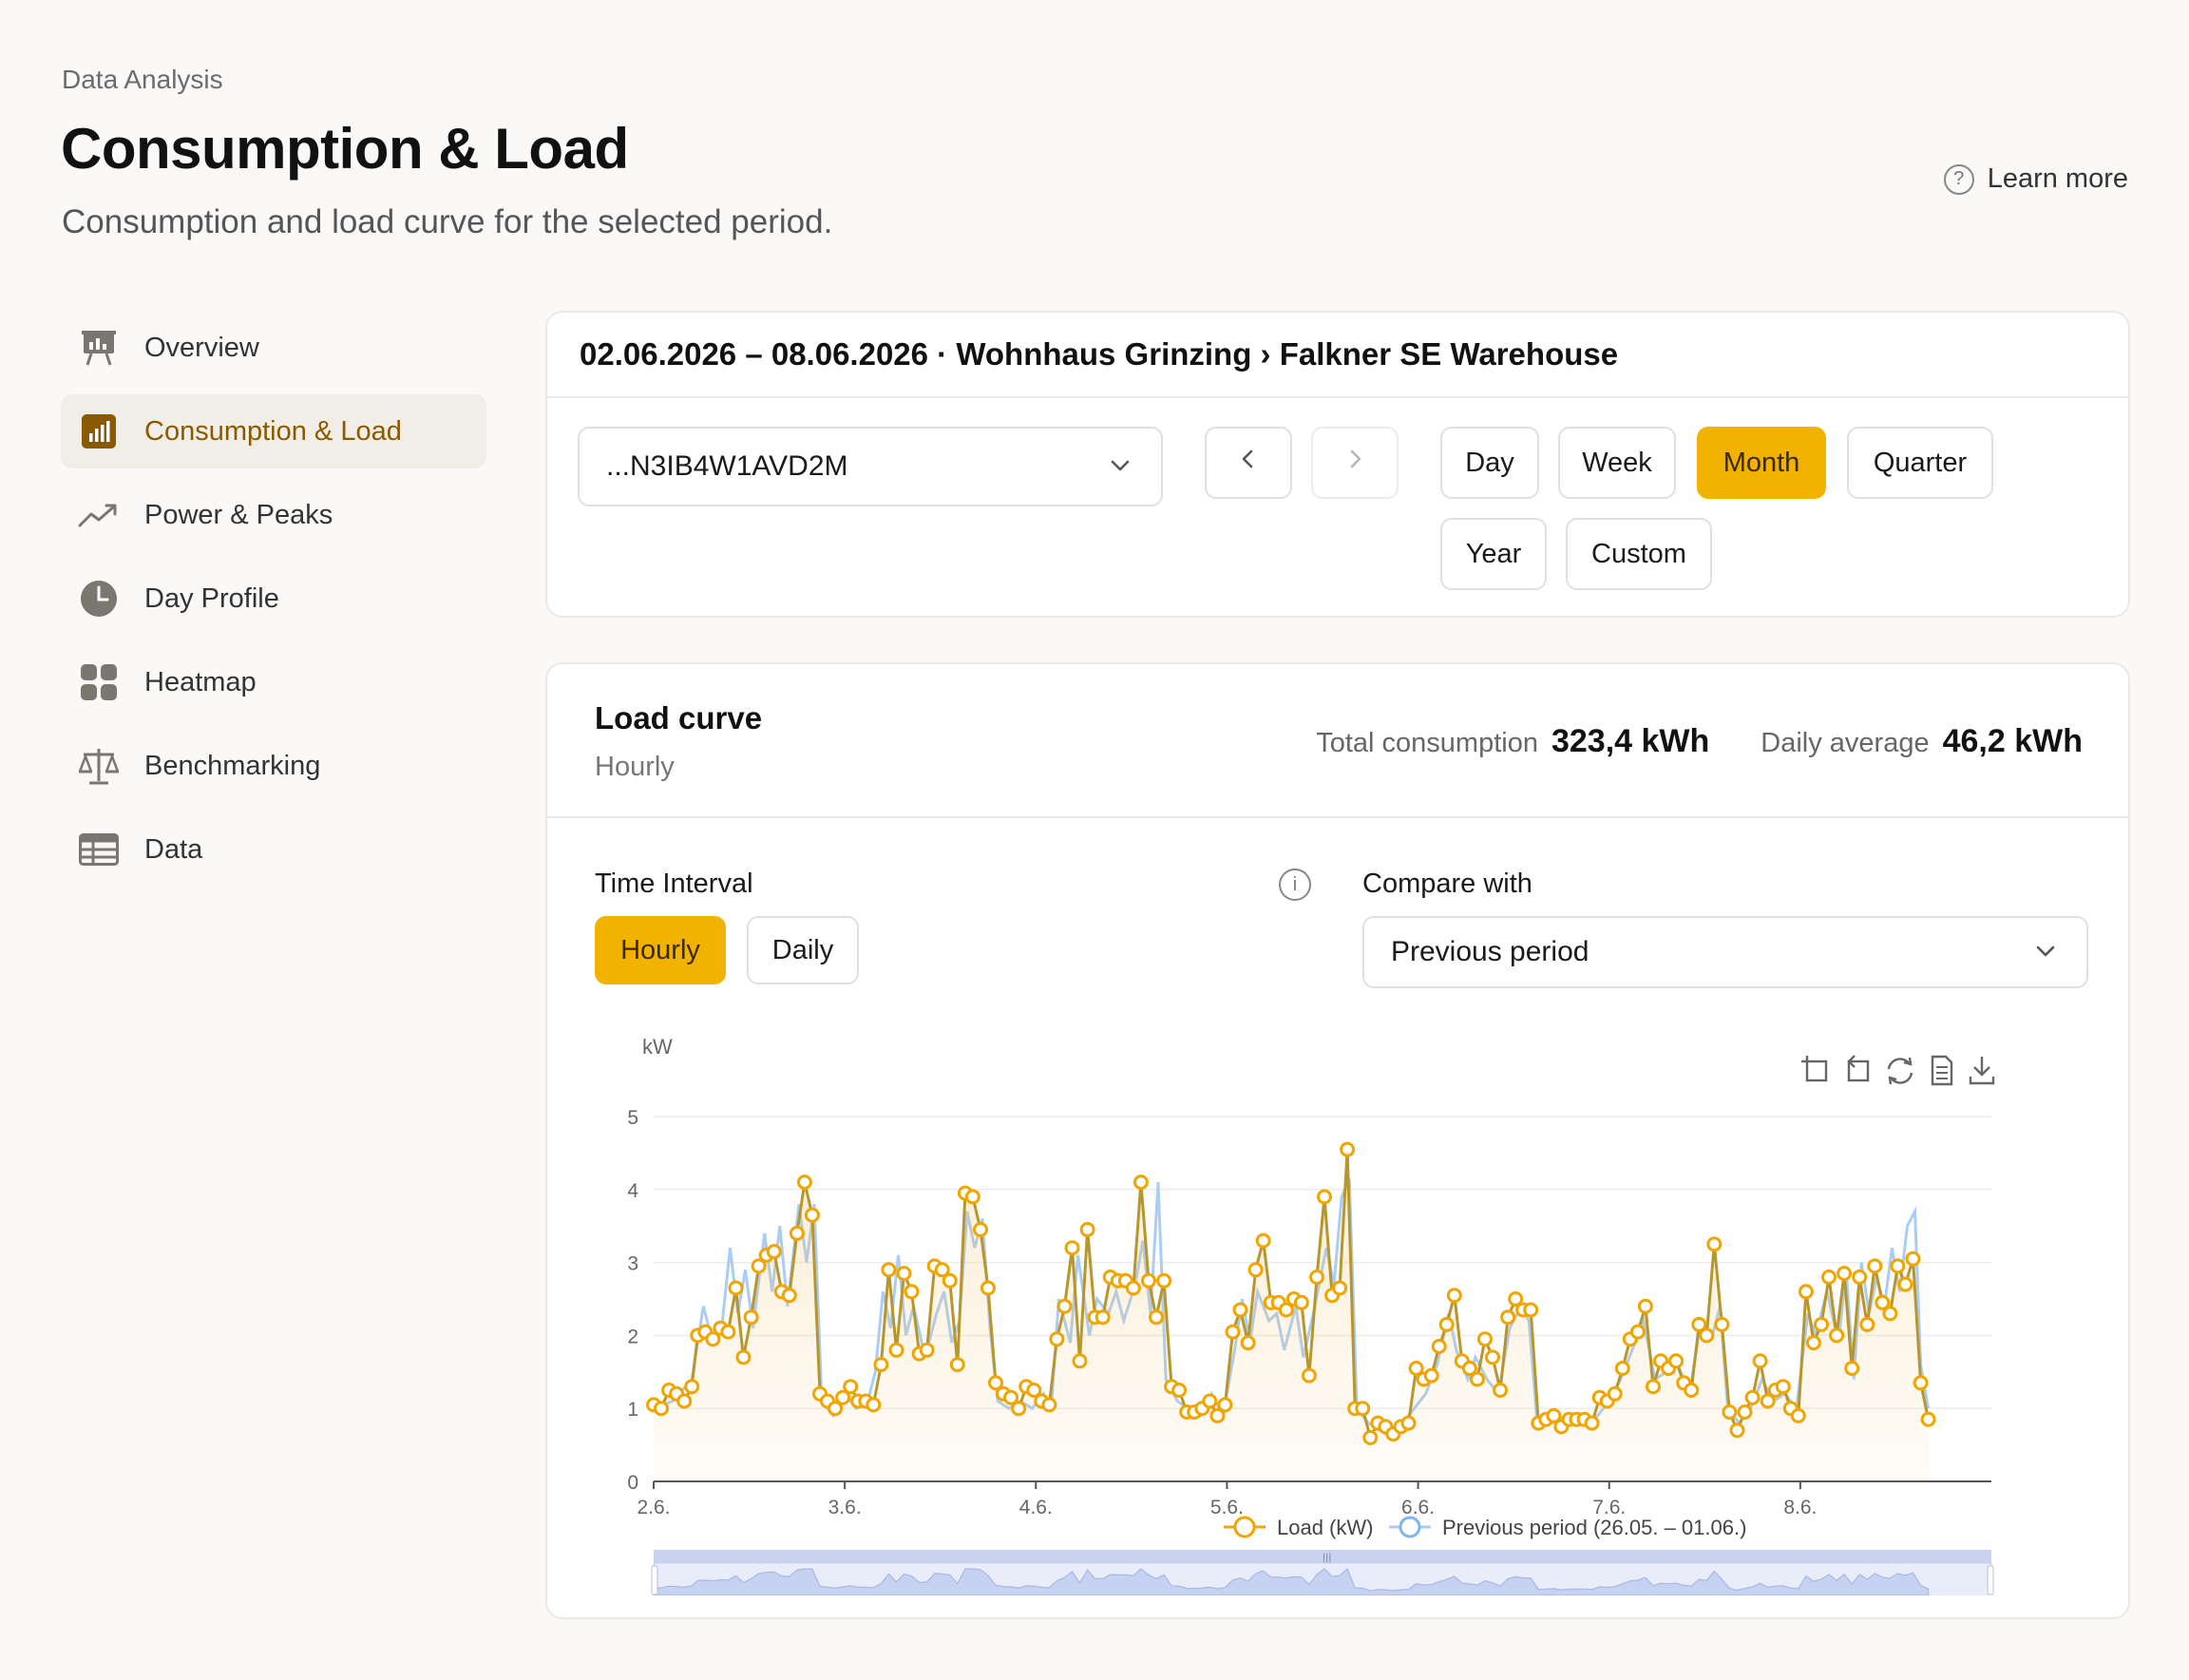 Image resolution: width=2189 pixels, height=1680 pixels. I want to click on sidebar-item-power-peaks: Power & Peaks, so click(274, 515).